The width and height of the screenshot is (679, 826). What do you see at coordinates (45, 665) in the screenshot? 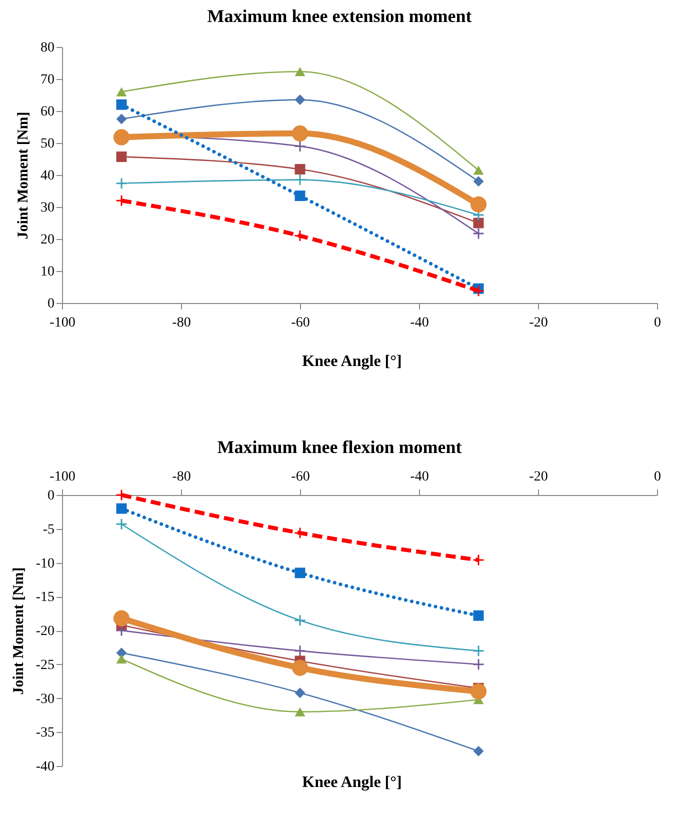
I see `y-tick-label: -25` at bounding box center [45, 665].